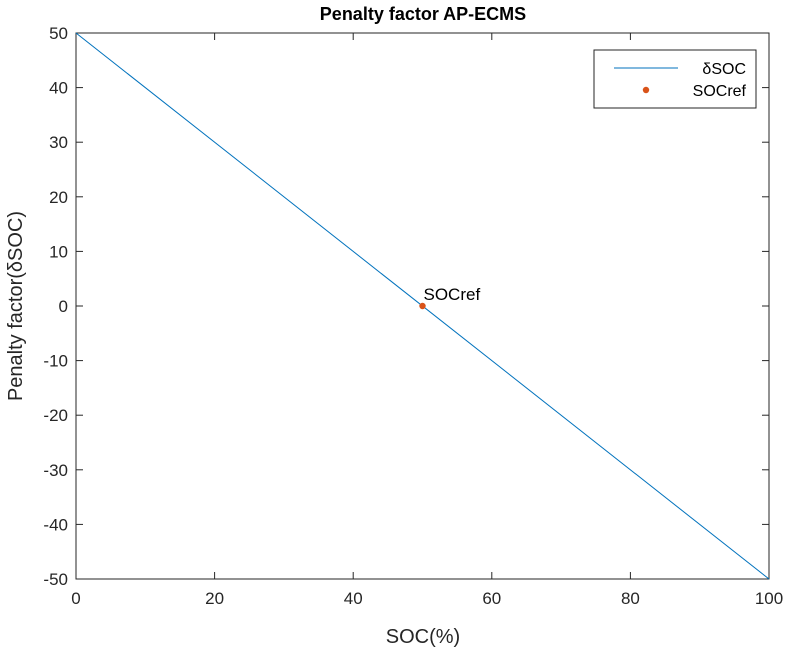 This screenshot has height=648, width=791. I want to click on x-tick-label: 0, so click(75, 598).